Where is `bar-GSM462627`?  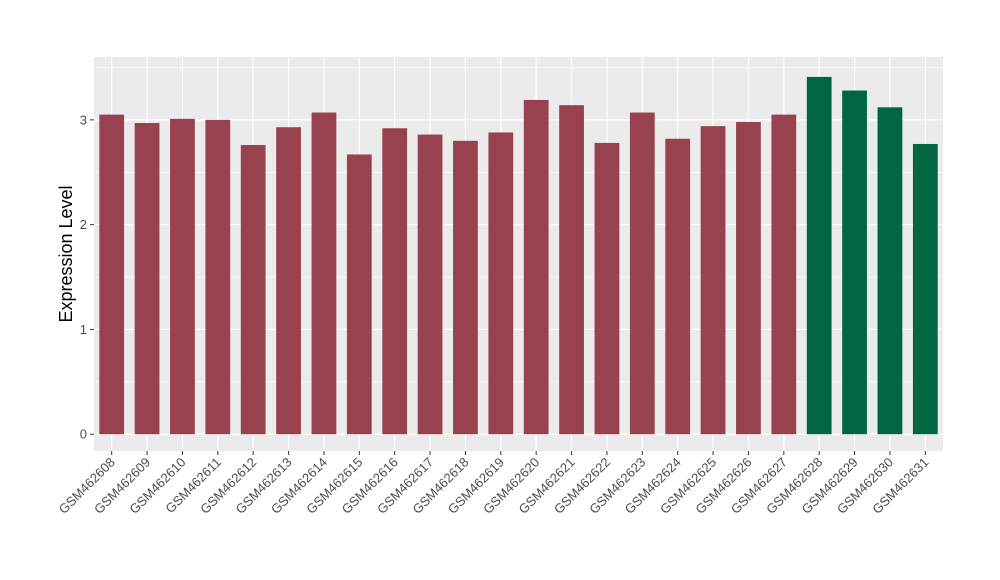
bar-GSM462627 is located at coordinates (784, 274).